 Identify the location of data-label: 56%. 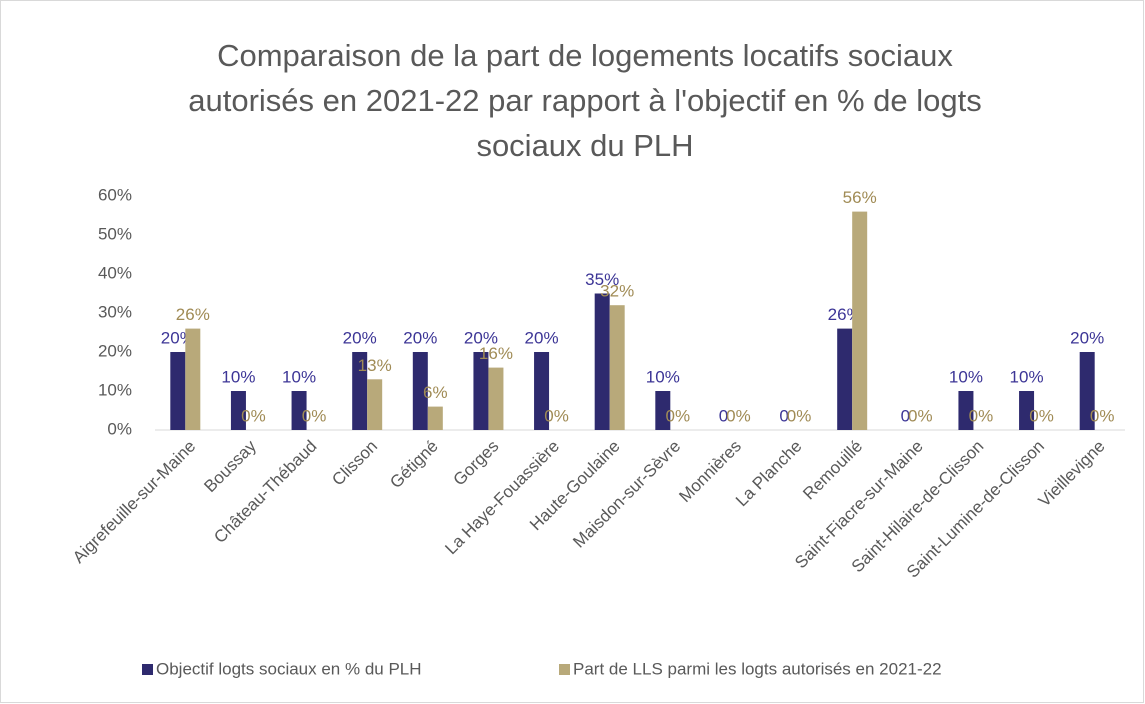
(860, 197).